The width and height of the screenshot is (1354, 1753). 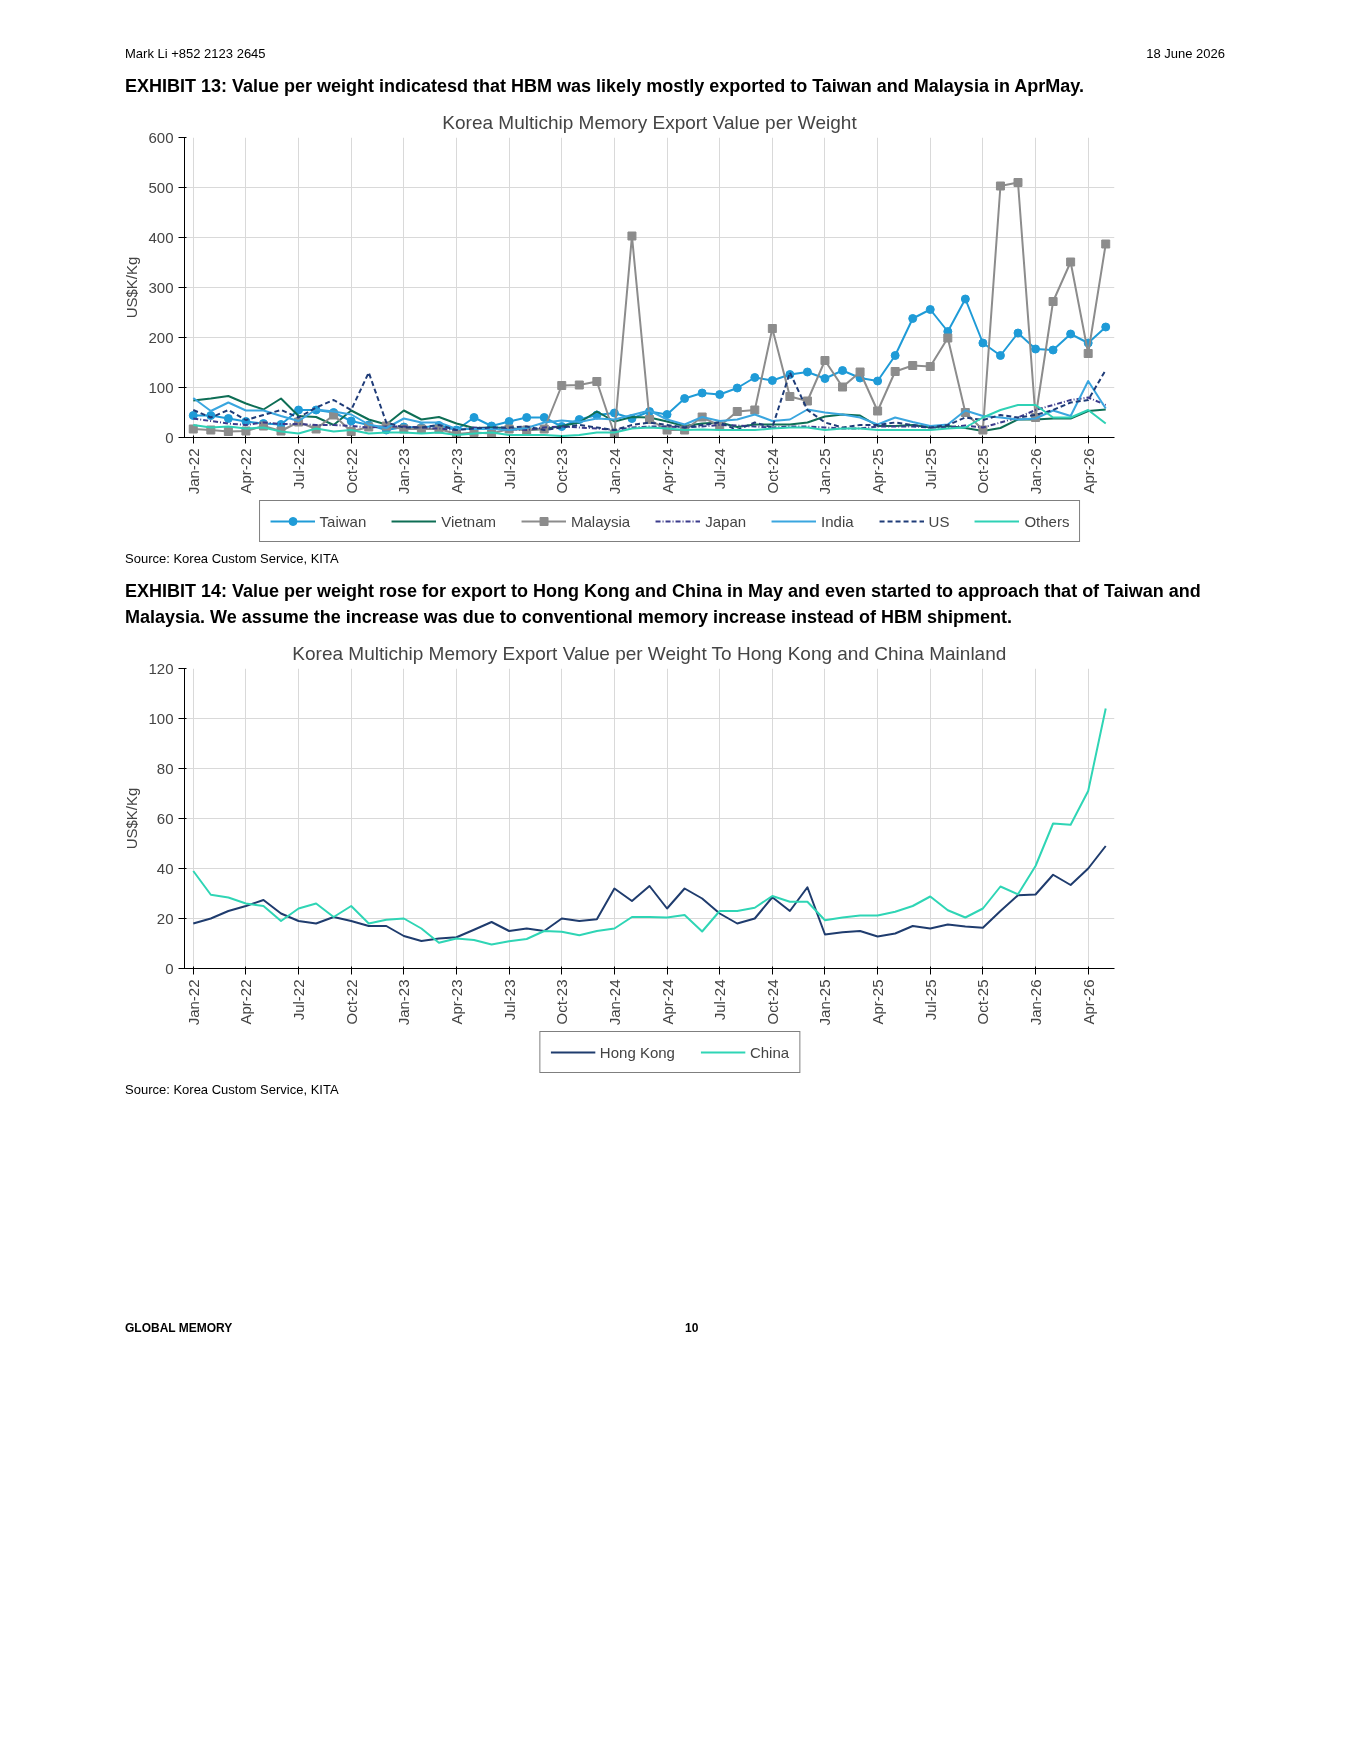 I want to click on legend-label: Taiwan, so click(x=343, y=521).